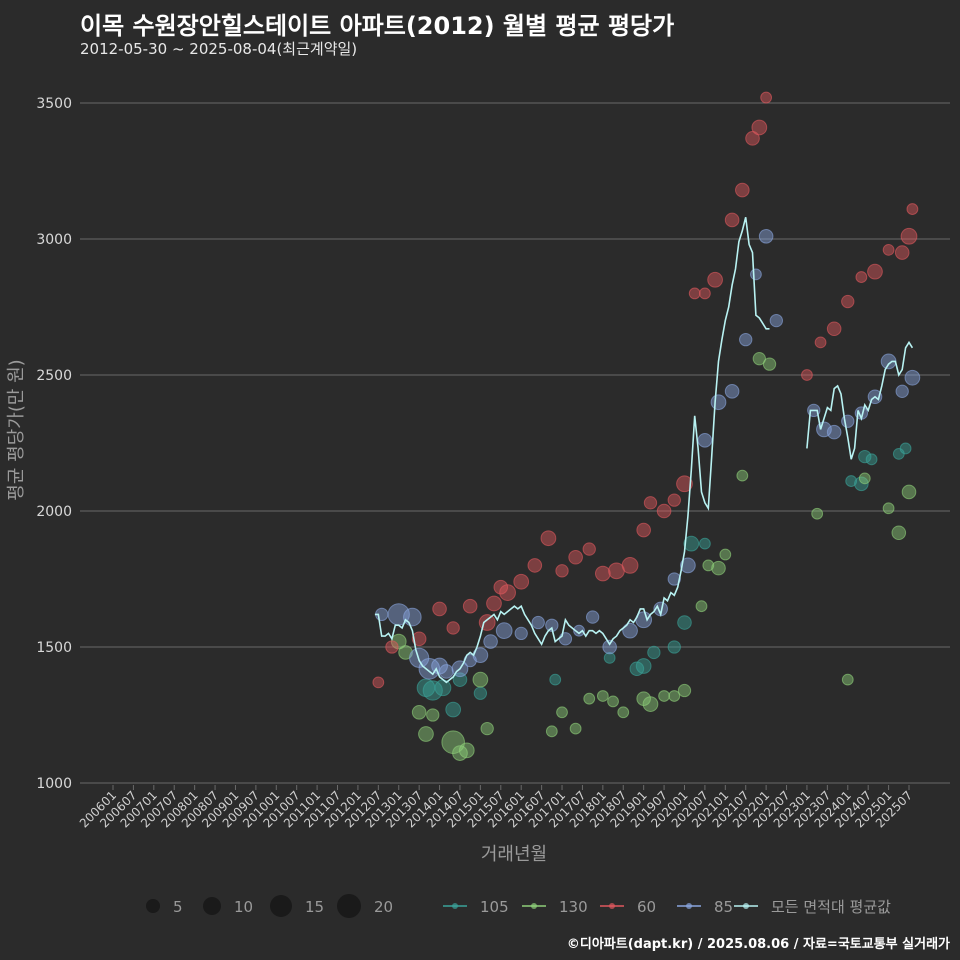 This screenshot has height=960, width=960. What do you see at coordinates (831, 907) in the screenshot?
I see `legend-series-label: 모든 면적대 평균값` at bounding box center [831, 907].